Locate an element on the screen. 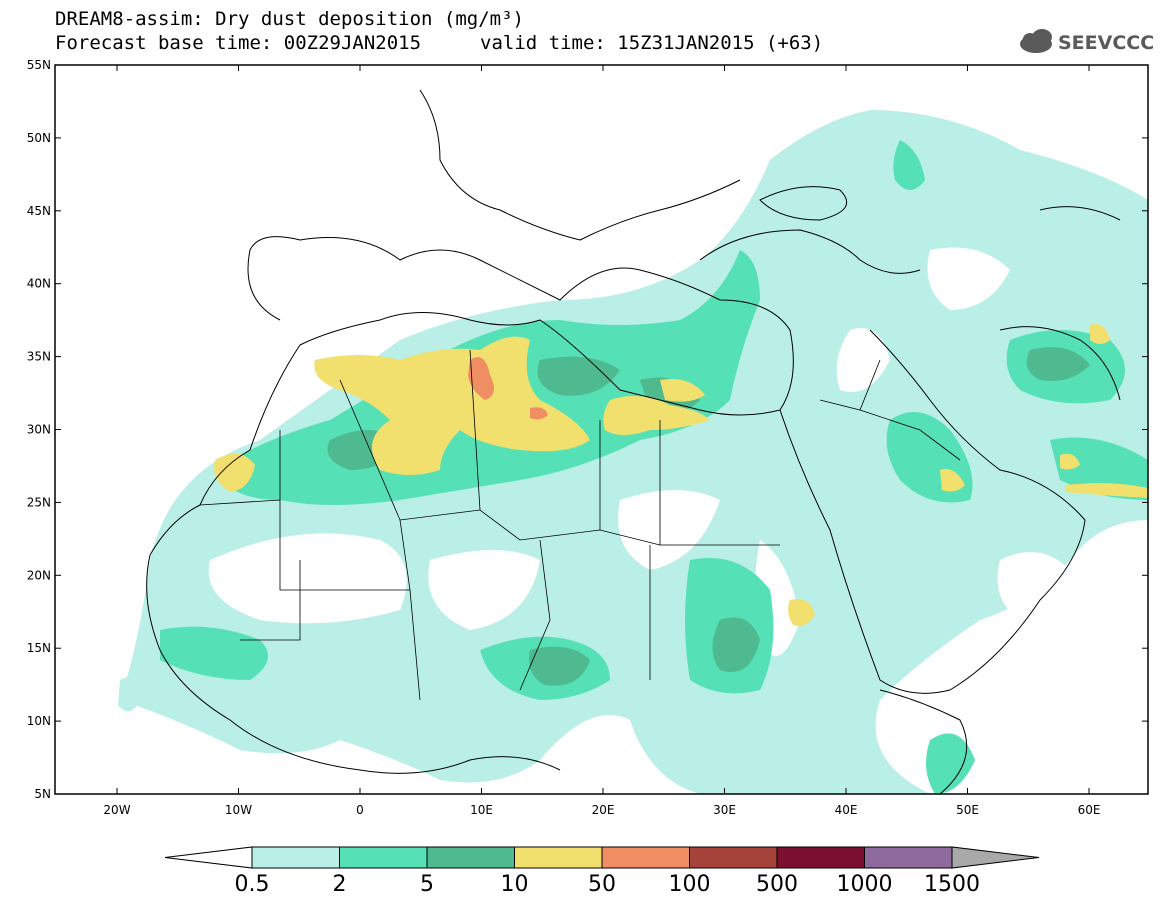 The image size is (1165, 907). lon-tick-label: 30E is located at coordinates (724, 810).